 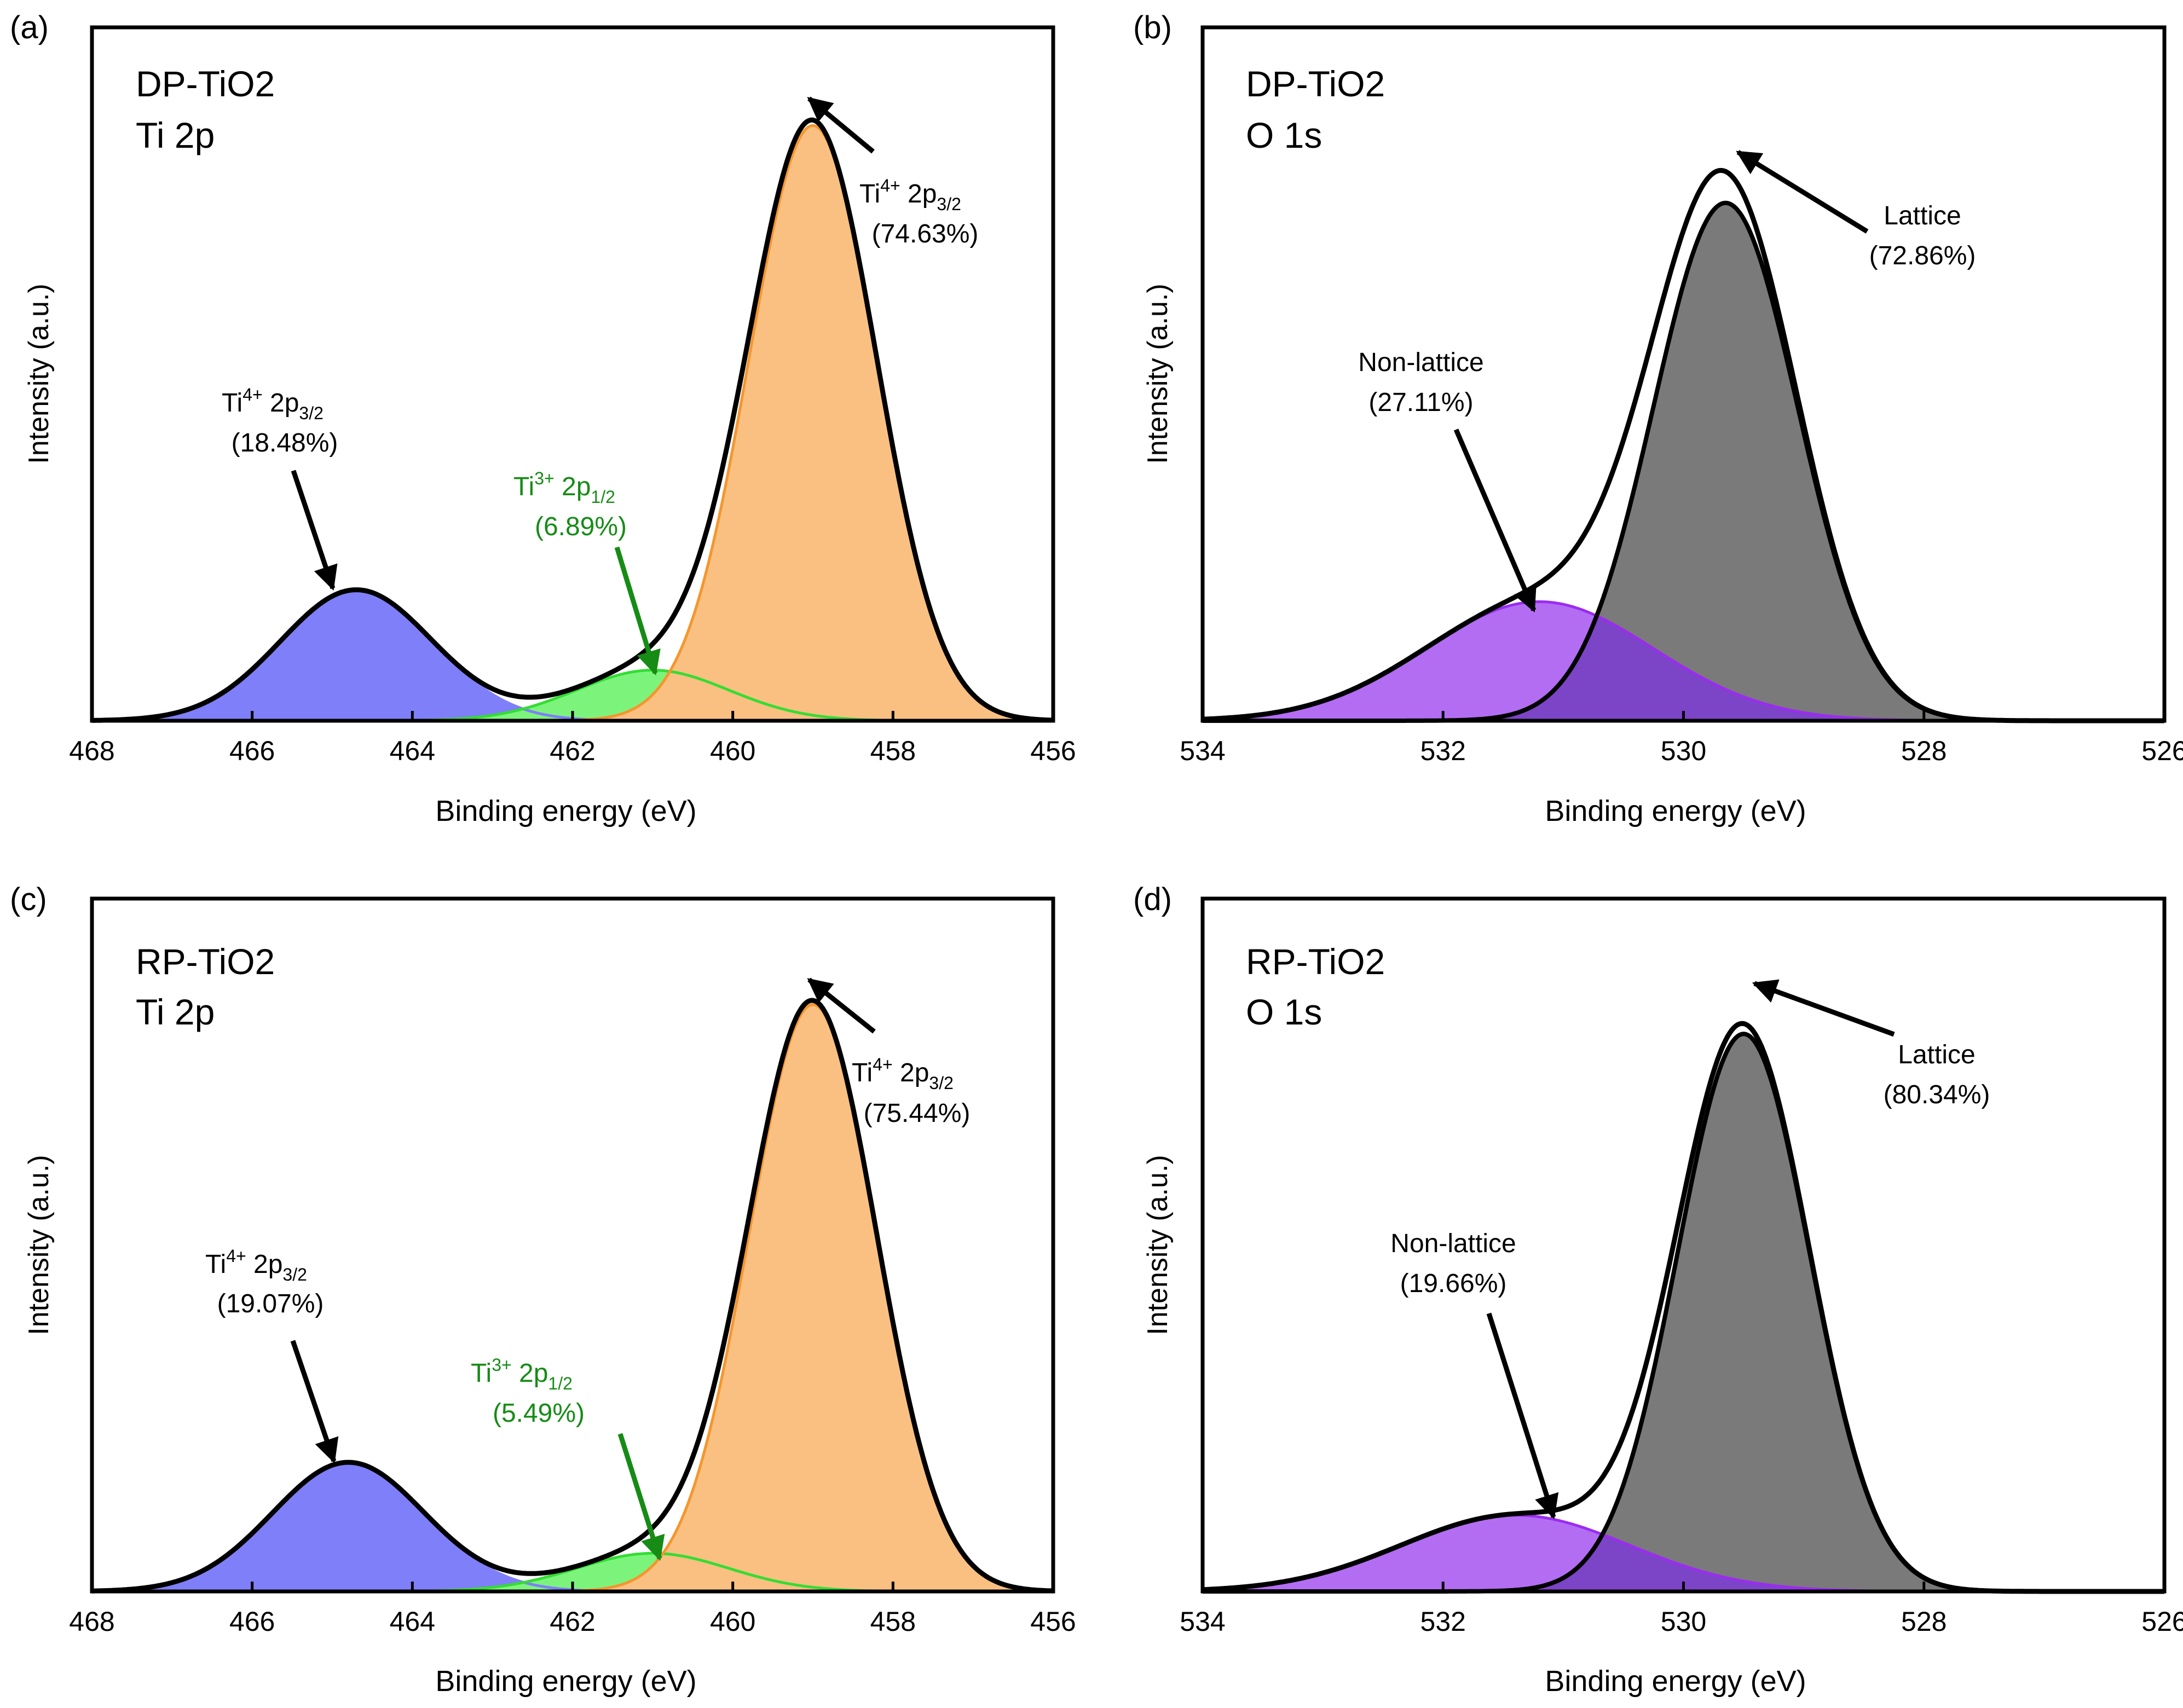 I want to click on panel-b-xtick-label: 532, so click(x=1443, y=751).